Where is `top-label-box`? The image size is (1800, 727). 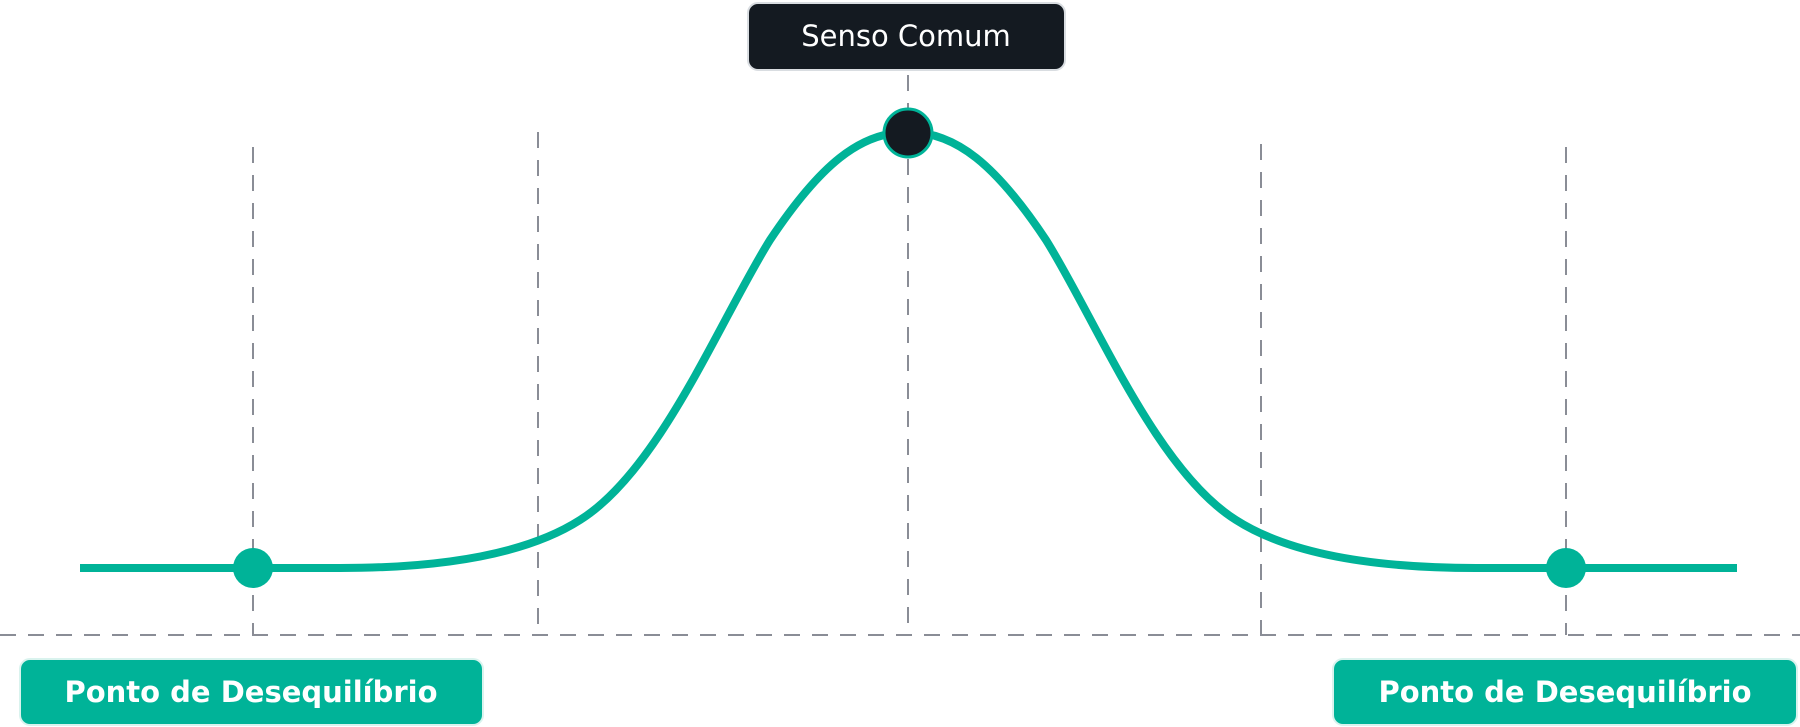 top-label-box is located at coordinates (906, 36).